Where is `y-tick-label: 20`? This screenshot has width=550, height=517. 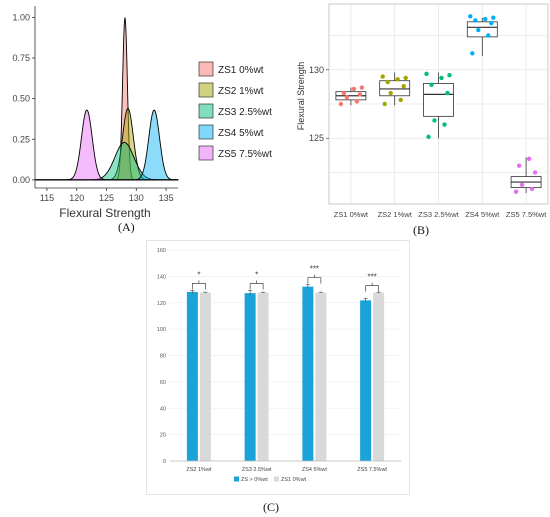 y-tick-label: 20 is located at coordinates (163, 436).